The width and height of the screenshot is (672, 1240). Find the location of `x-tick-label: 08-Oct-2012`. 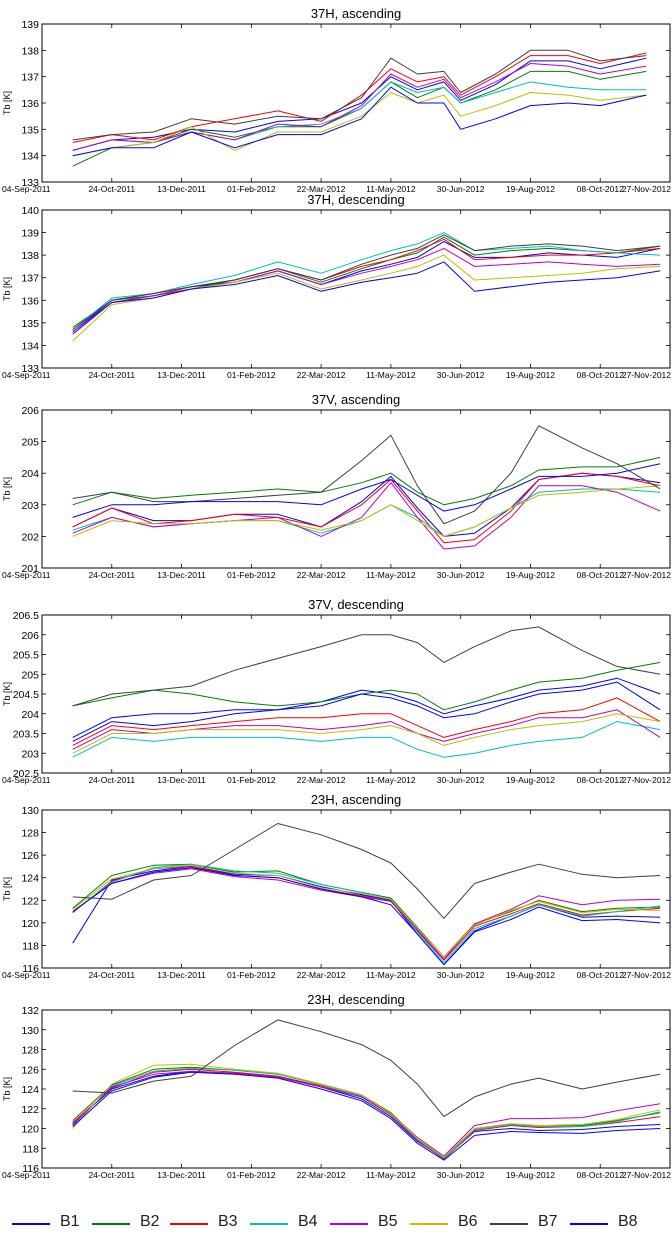

x-tick-label: 08-Oct-2012 is located at coordinates (601, 780).